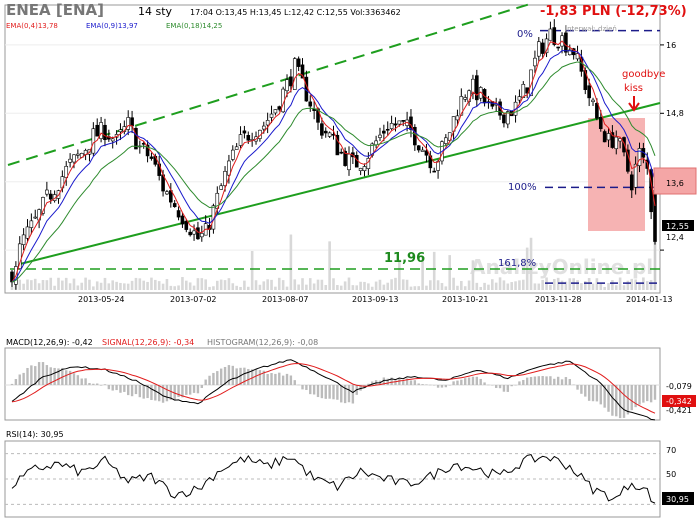 The width and height of the screenshot is (700, 522). What do you see at coordinates (671, 450) in the screenshot?
I see `rsi-axis-70: 70` at bounding box center [671, 450].